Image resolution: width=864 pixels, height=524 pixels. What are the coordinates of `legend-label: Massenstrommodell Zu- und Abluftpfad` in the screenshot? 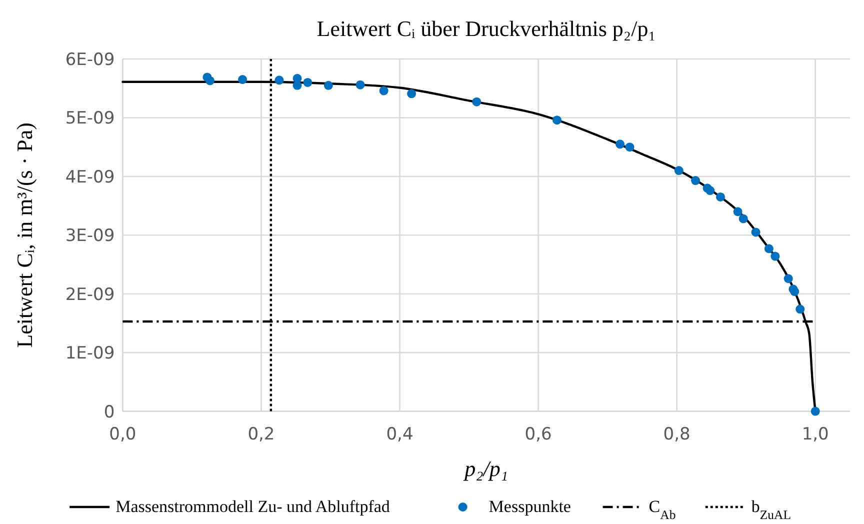 It's located at (253, 506).